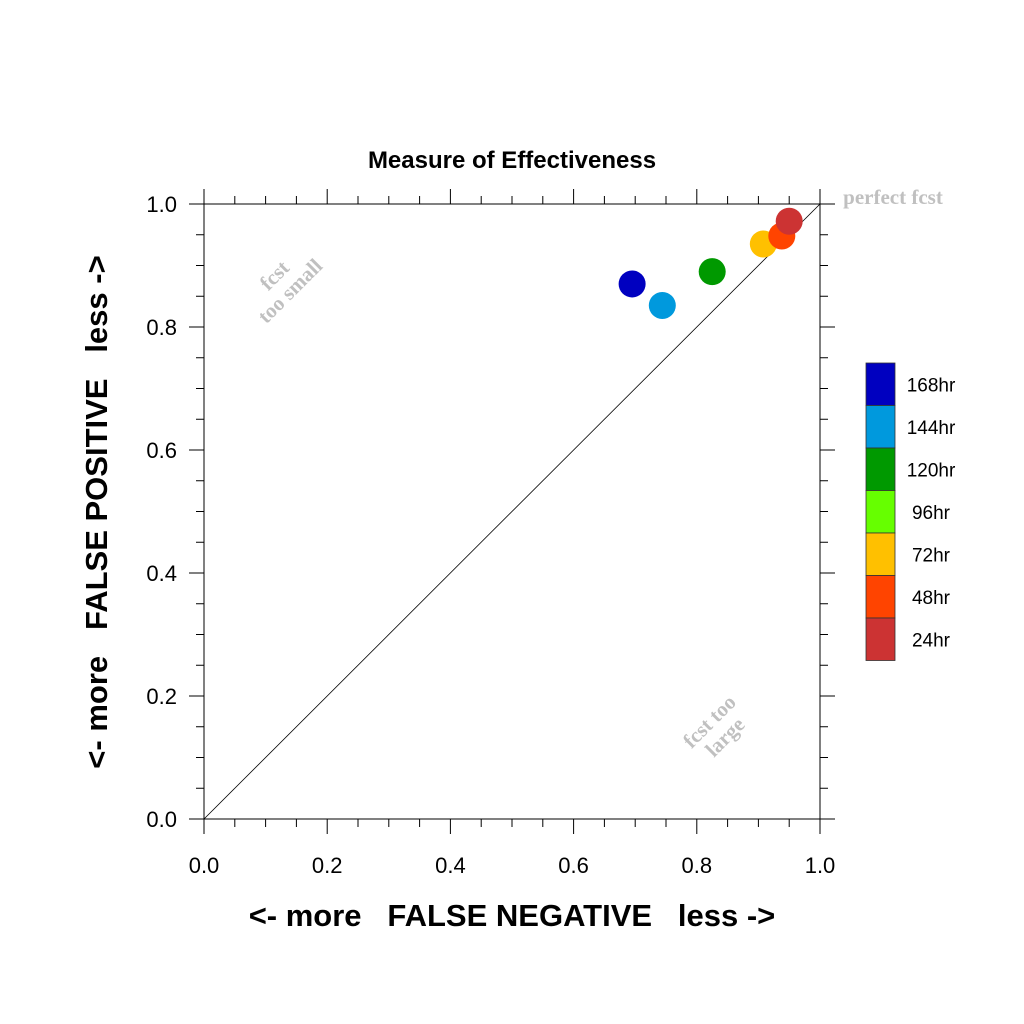 The height and width of the screenshot is (1024, 1024). I want to click on x-axis-title: <- more FALSE NEGATIVE less ->, so click(512, 915).